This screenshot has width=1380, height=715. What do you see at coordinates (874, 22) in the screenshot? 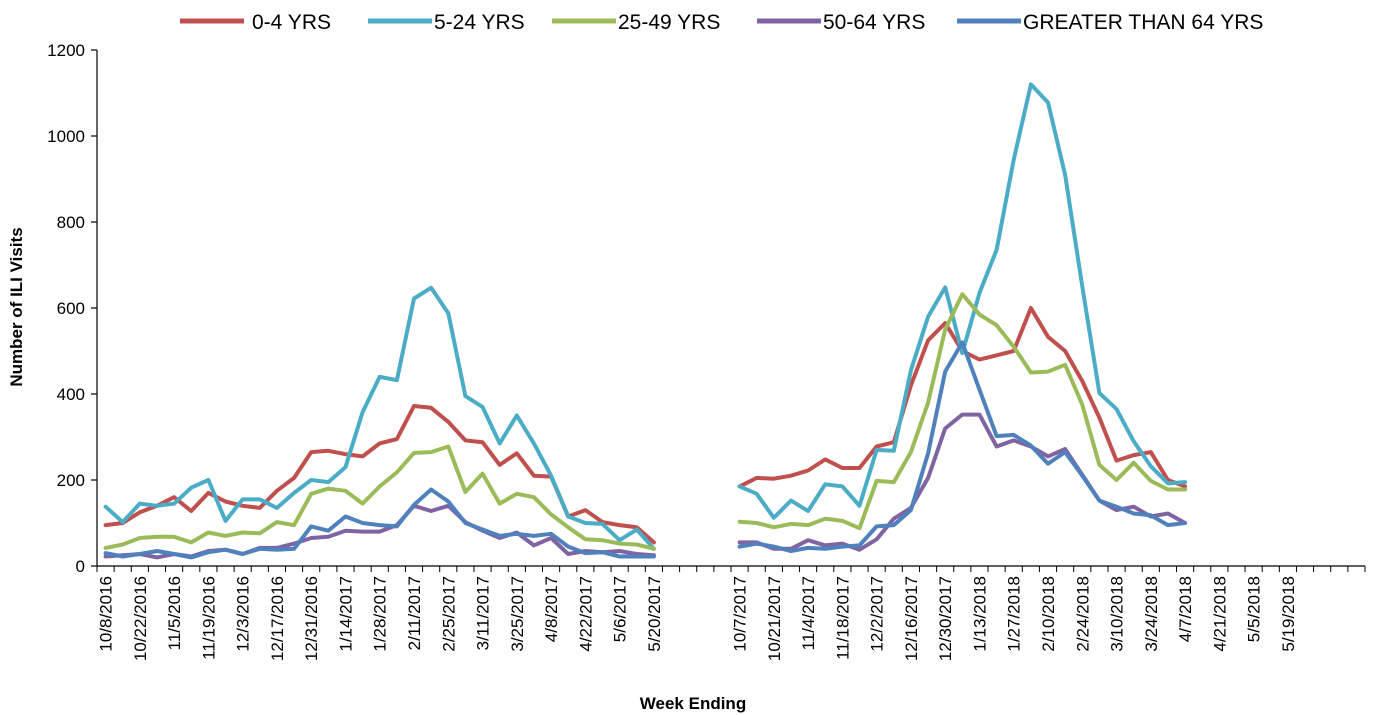
I see `legend-label: 50-64 YRS` at bounding box center [874, 22].